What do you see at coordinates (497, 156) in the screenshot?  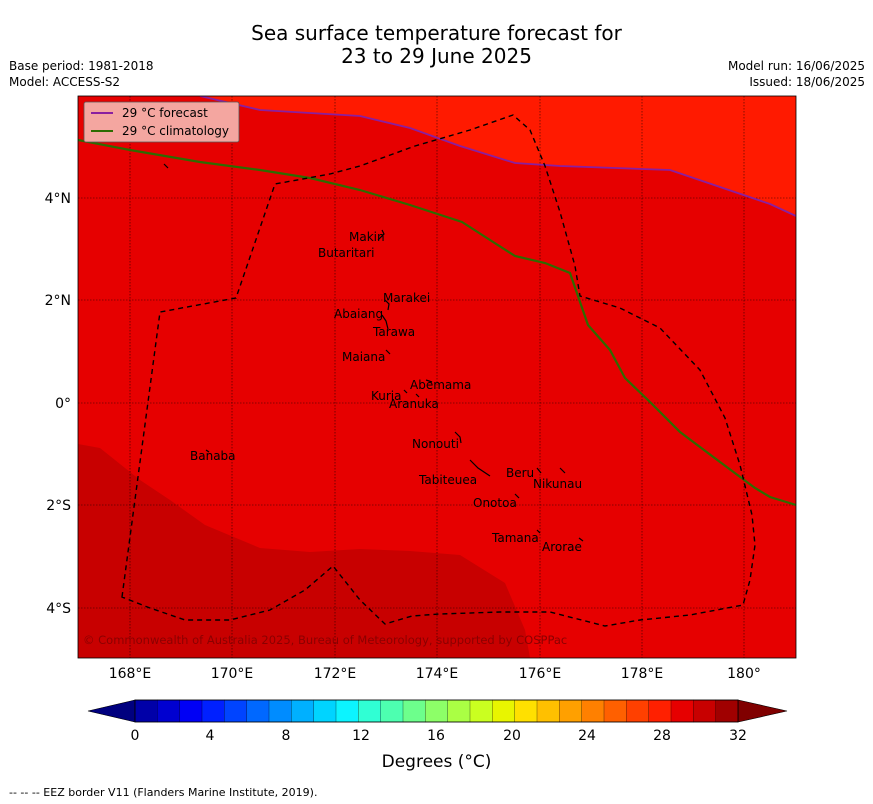 I see `forecast-29c-contour` at bounding box center [497, 156].